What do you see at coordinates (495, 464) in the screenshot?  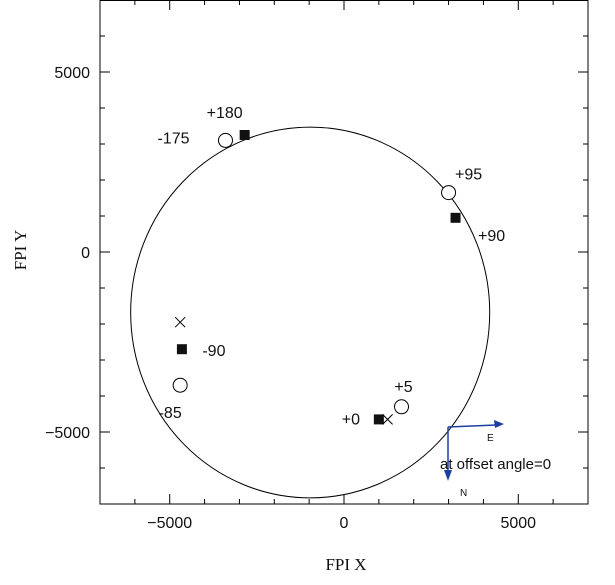 I see `compass-note: at offset angle=0` at bounding box center [495, 464].